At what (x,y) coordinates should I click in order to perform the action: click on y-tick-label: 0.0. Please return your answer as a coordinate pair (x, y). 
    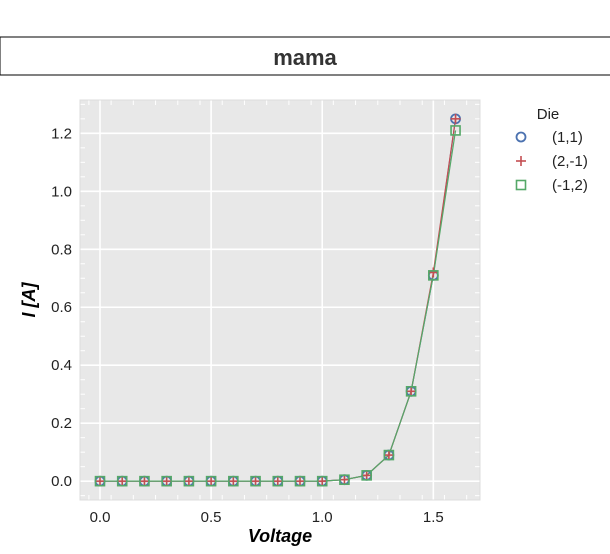
    Looking at the image, I should click on (61, 481).